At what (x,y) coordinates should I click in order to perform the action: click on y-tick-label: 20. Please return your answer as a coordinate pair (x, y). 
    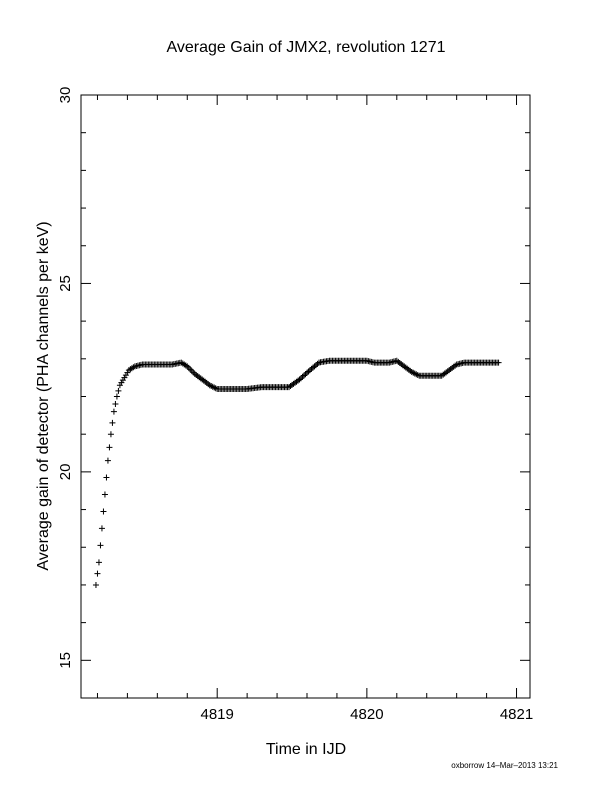
    Looking at the image, I should click on (65, 472).